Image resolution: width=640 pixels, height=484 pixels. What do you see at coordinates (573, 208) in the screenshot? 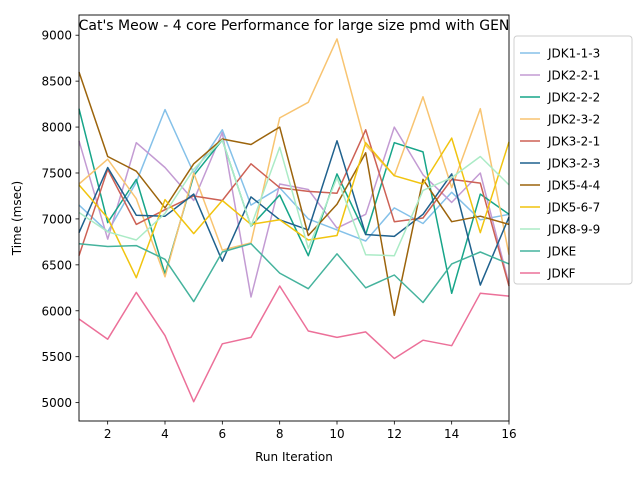
I see `legend-label: JDK5-6-7` at bounding box center [573, 208].